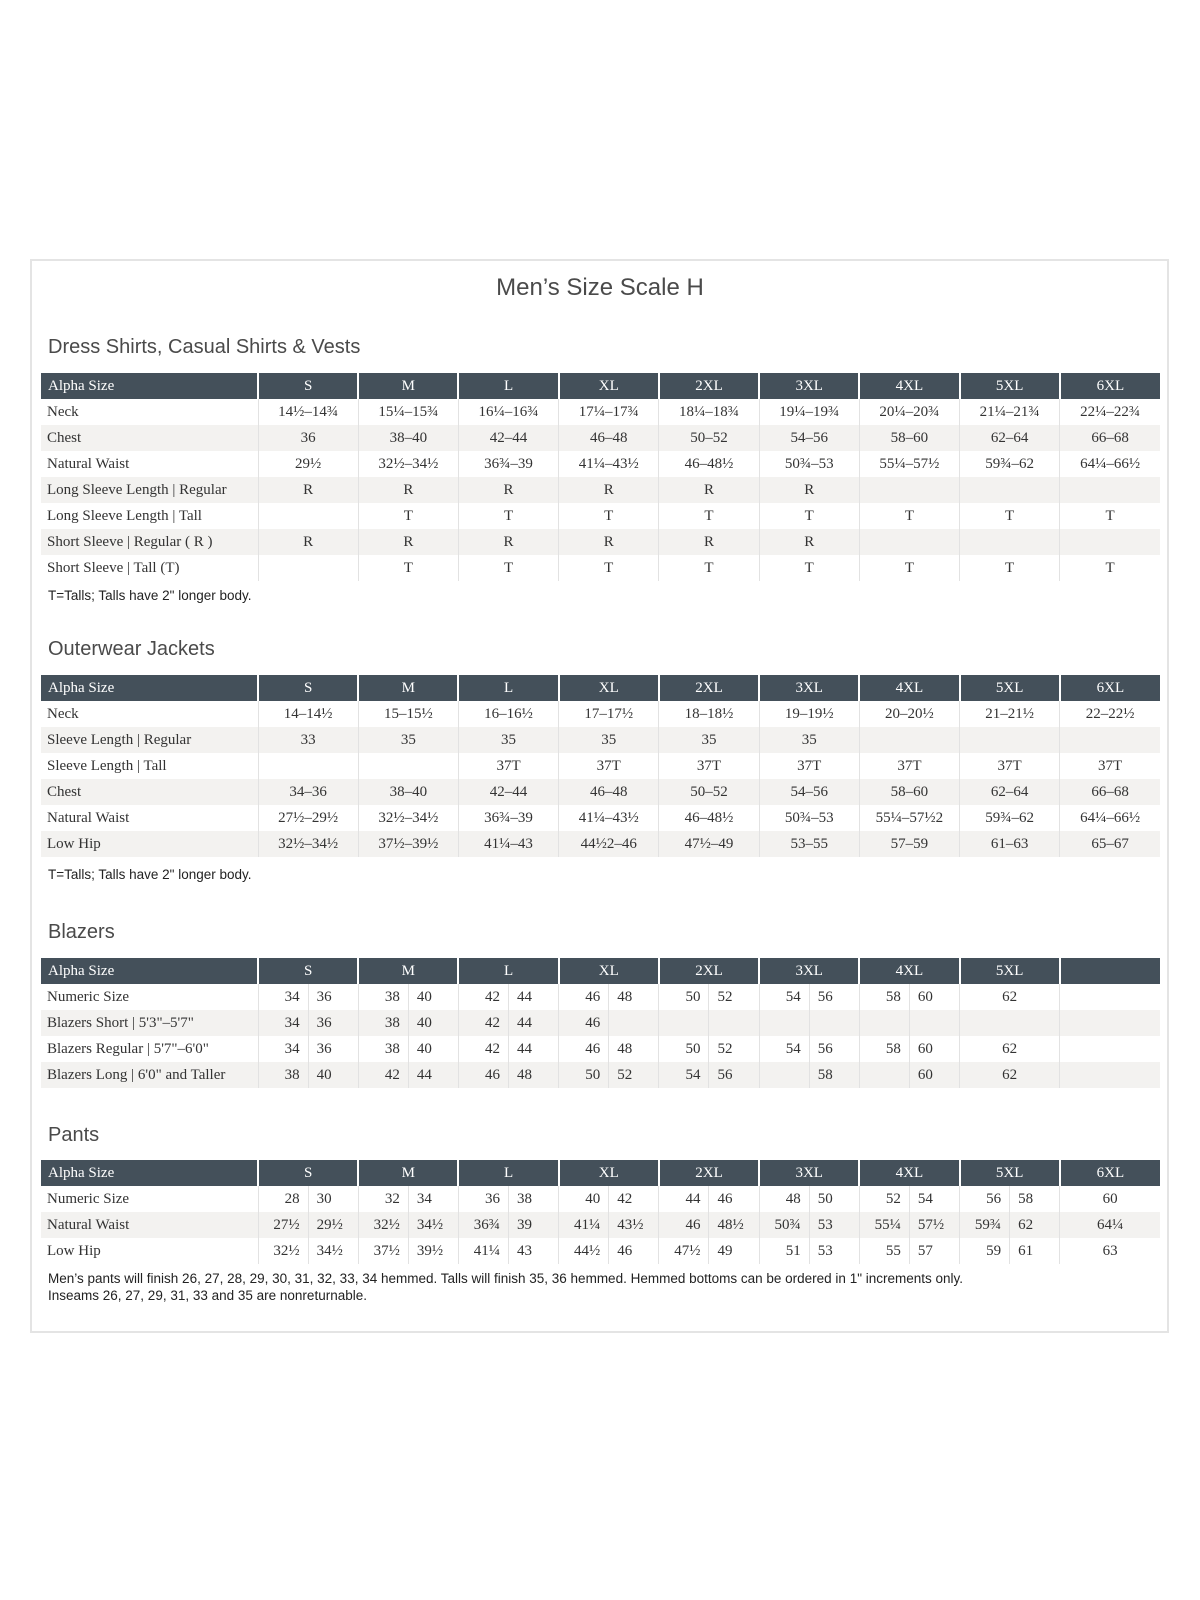 The image size is (1200, 1600). I want to click on cell-value: 30, so click(324, 1198).